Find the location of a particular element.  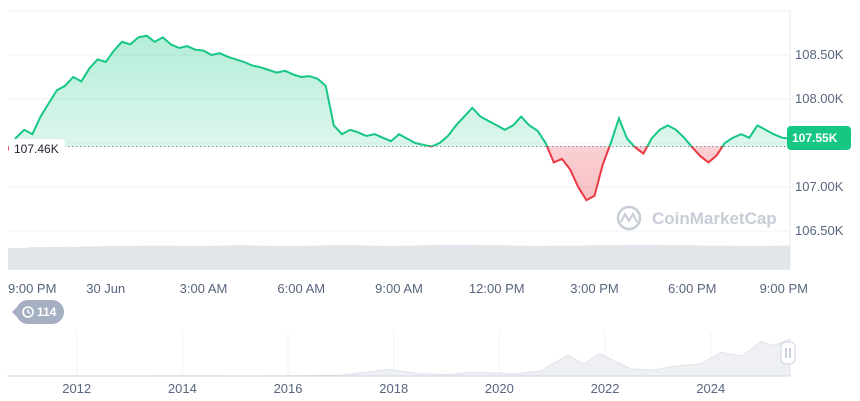

x-tick-label: 6:00 AM is located at coordinates (301, 288).